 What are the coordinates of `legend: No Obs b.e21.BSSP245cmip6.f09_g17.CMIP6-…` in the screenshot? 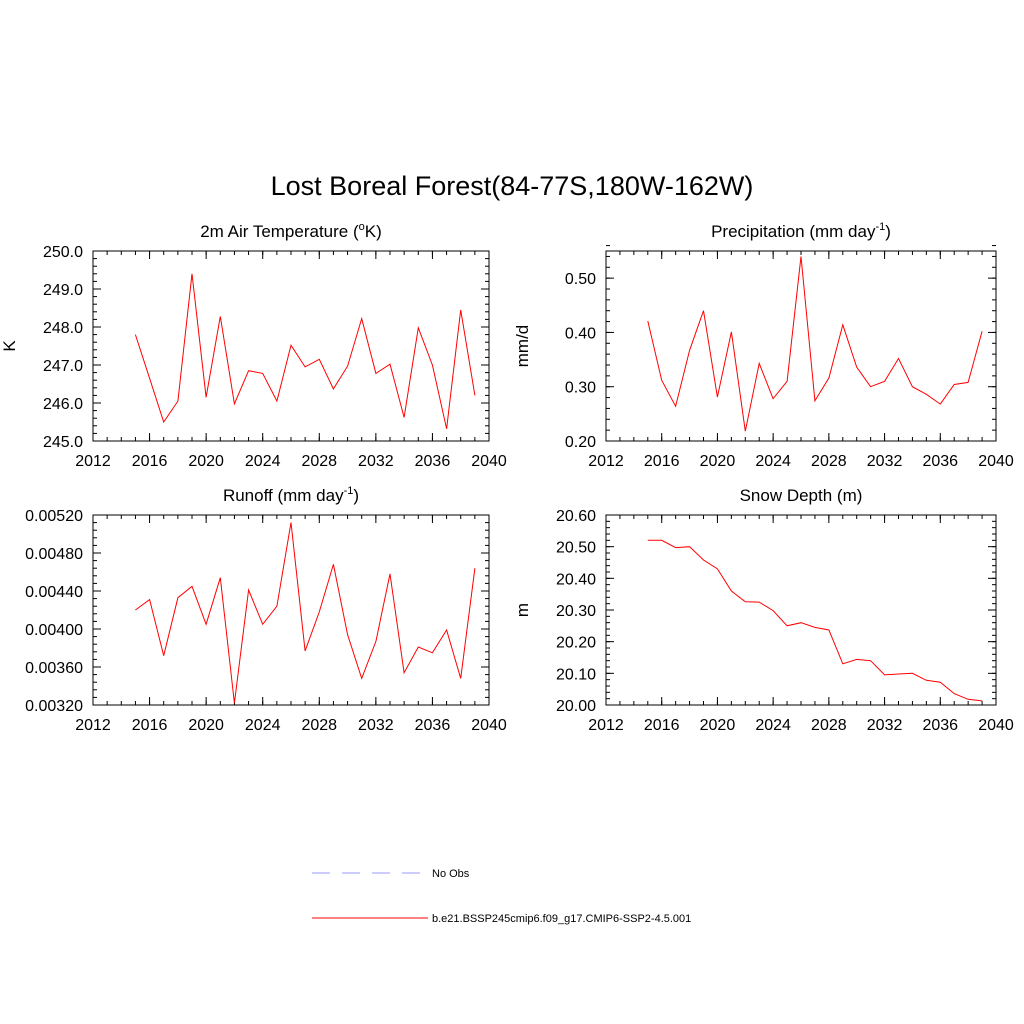 It's located at (501, 896).